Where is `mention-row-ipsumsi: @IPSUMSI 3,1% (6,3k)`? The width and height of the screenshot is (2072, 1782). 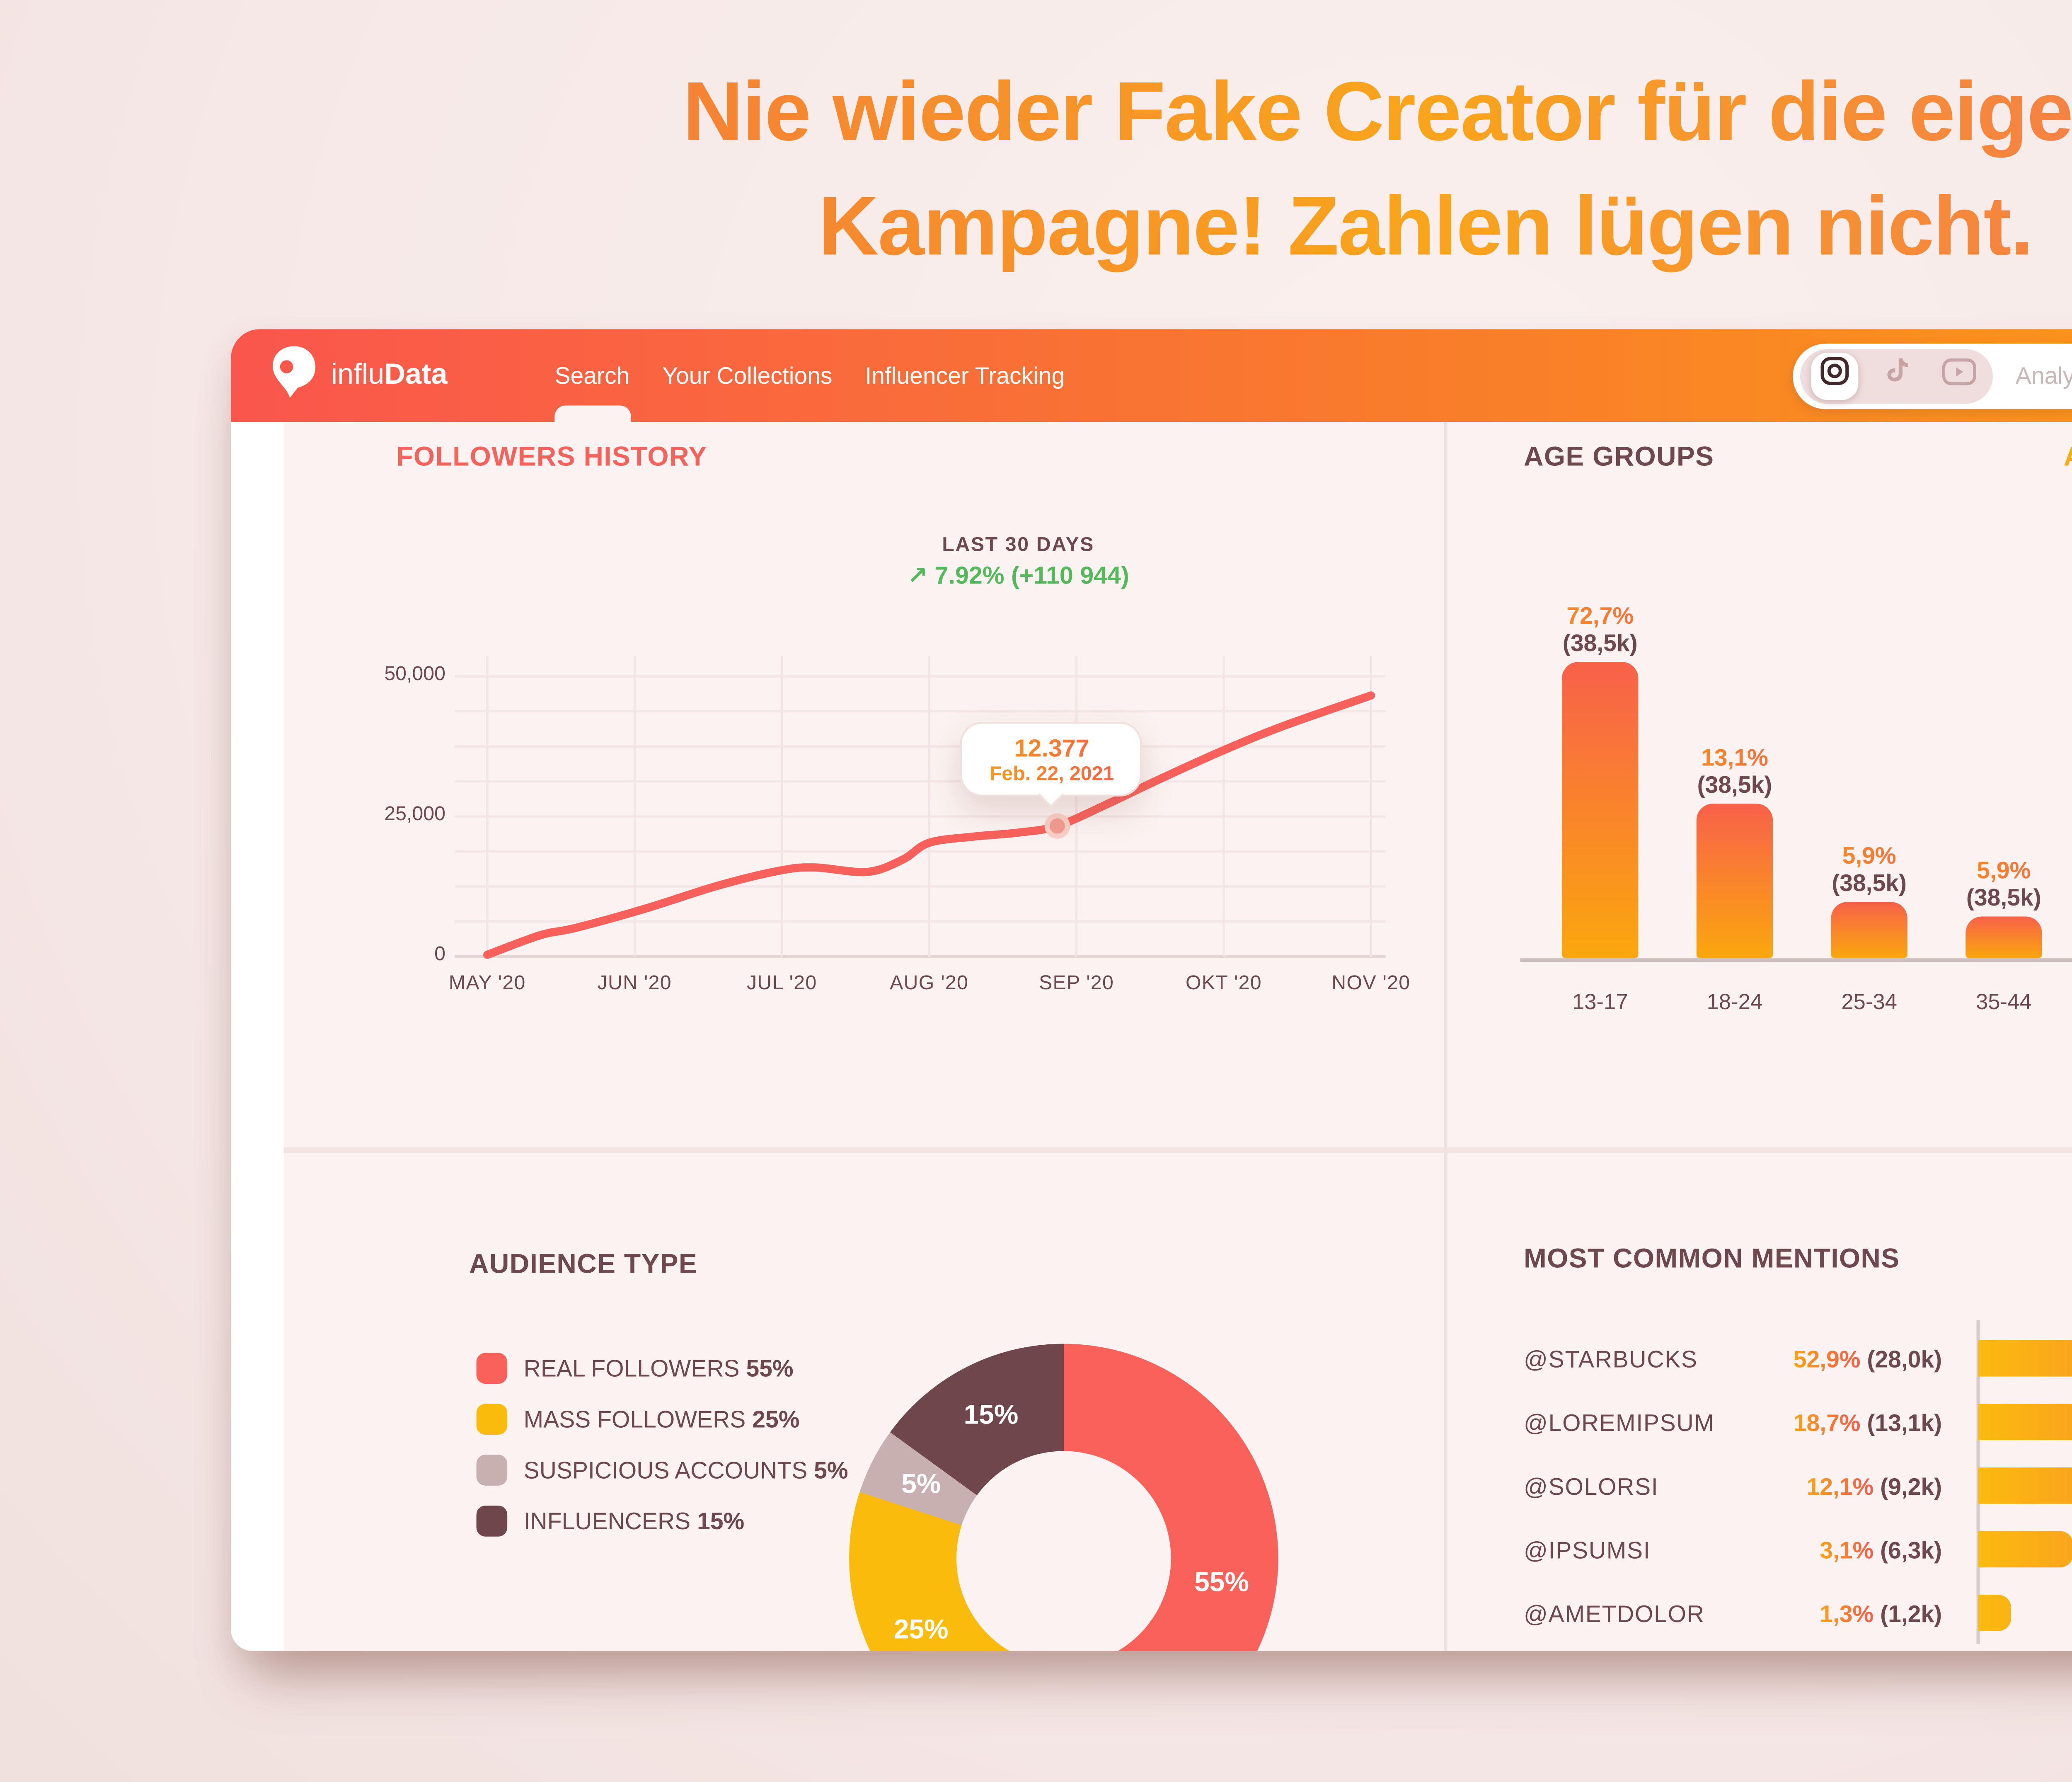
mention-row-ipsumsi: @IPSUMSI 3,1% (6,3k) is located at coordinates (1798, 1549).